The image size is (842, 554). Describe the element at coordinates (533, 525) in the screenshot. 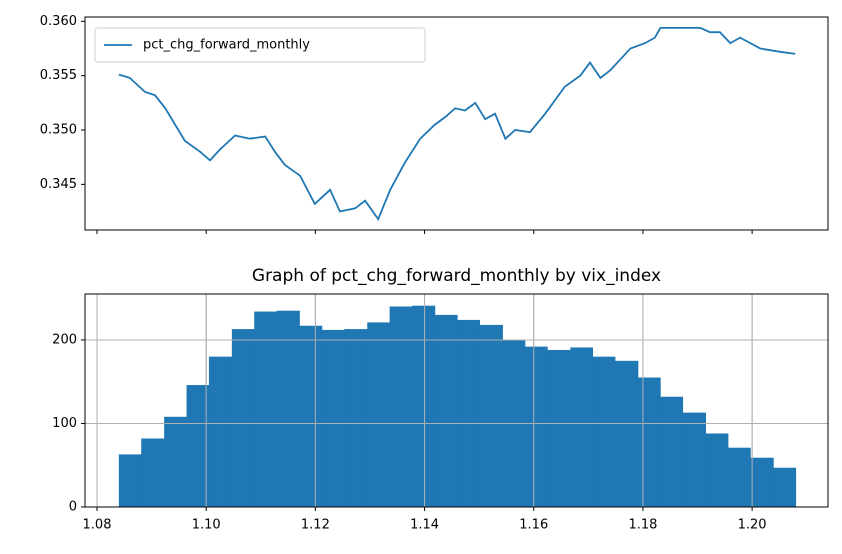

I see `x-tick-label: 1.16` at that location.